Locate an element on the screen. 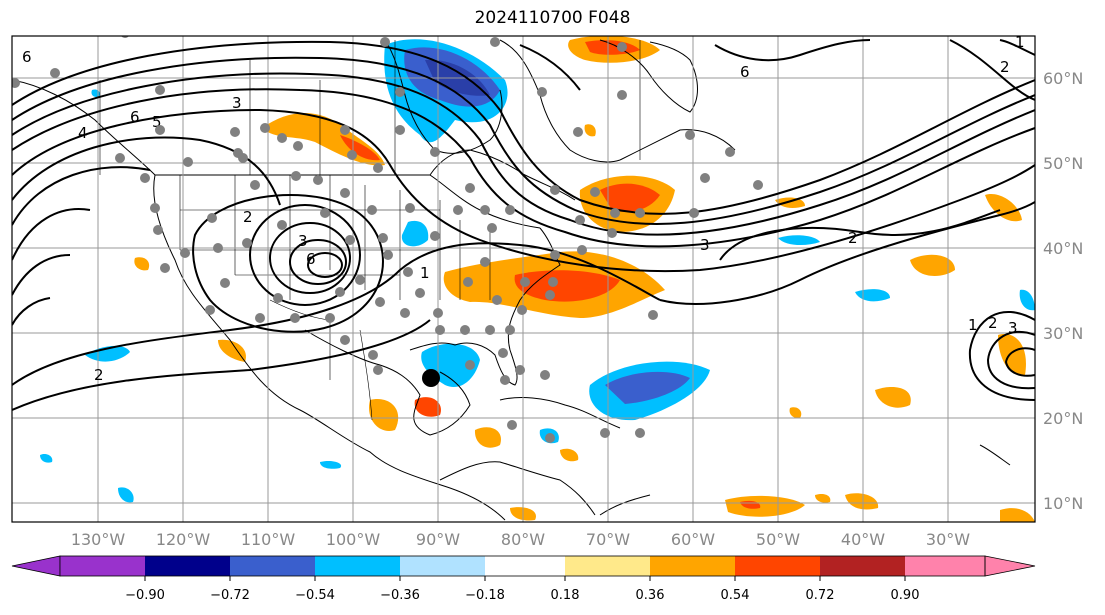  colorbar-tick-label: 0.72 is located at coordinates (820, 595).